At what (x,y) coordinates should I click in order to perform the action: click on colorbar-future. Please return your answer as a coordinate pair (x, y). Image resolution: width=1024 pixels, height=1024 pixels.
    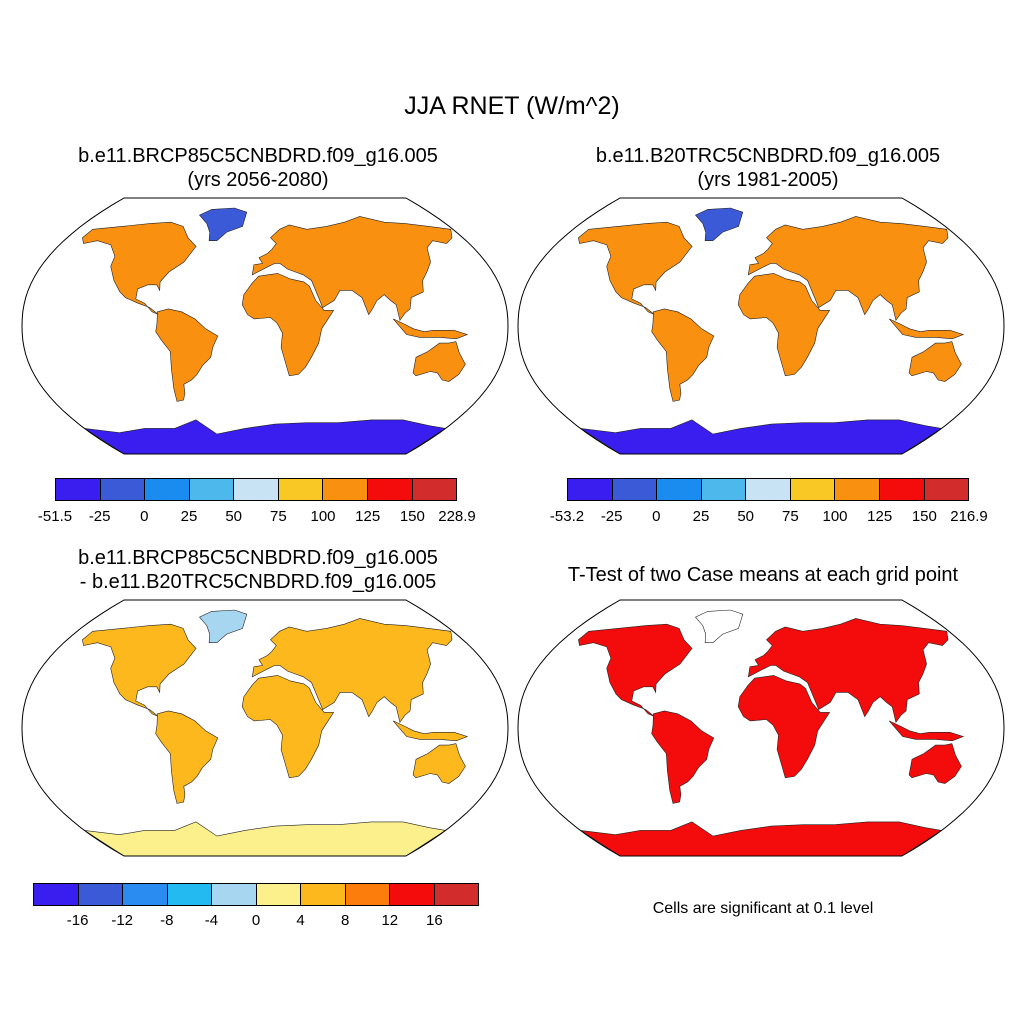
    Looking at the image, I should click on (256, 489).